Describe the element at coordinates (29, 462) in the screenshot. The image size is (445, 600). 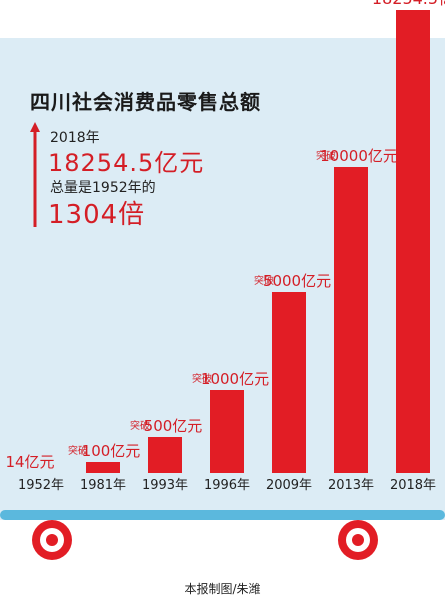
I see `bar-value-label: 14亿元` at that location.